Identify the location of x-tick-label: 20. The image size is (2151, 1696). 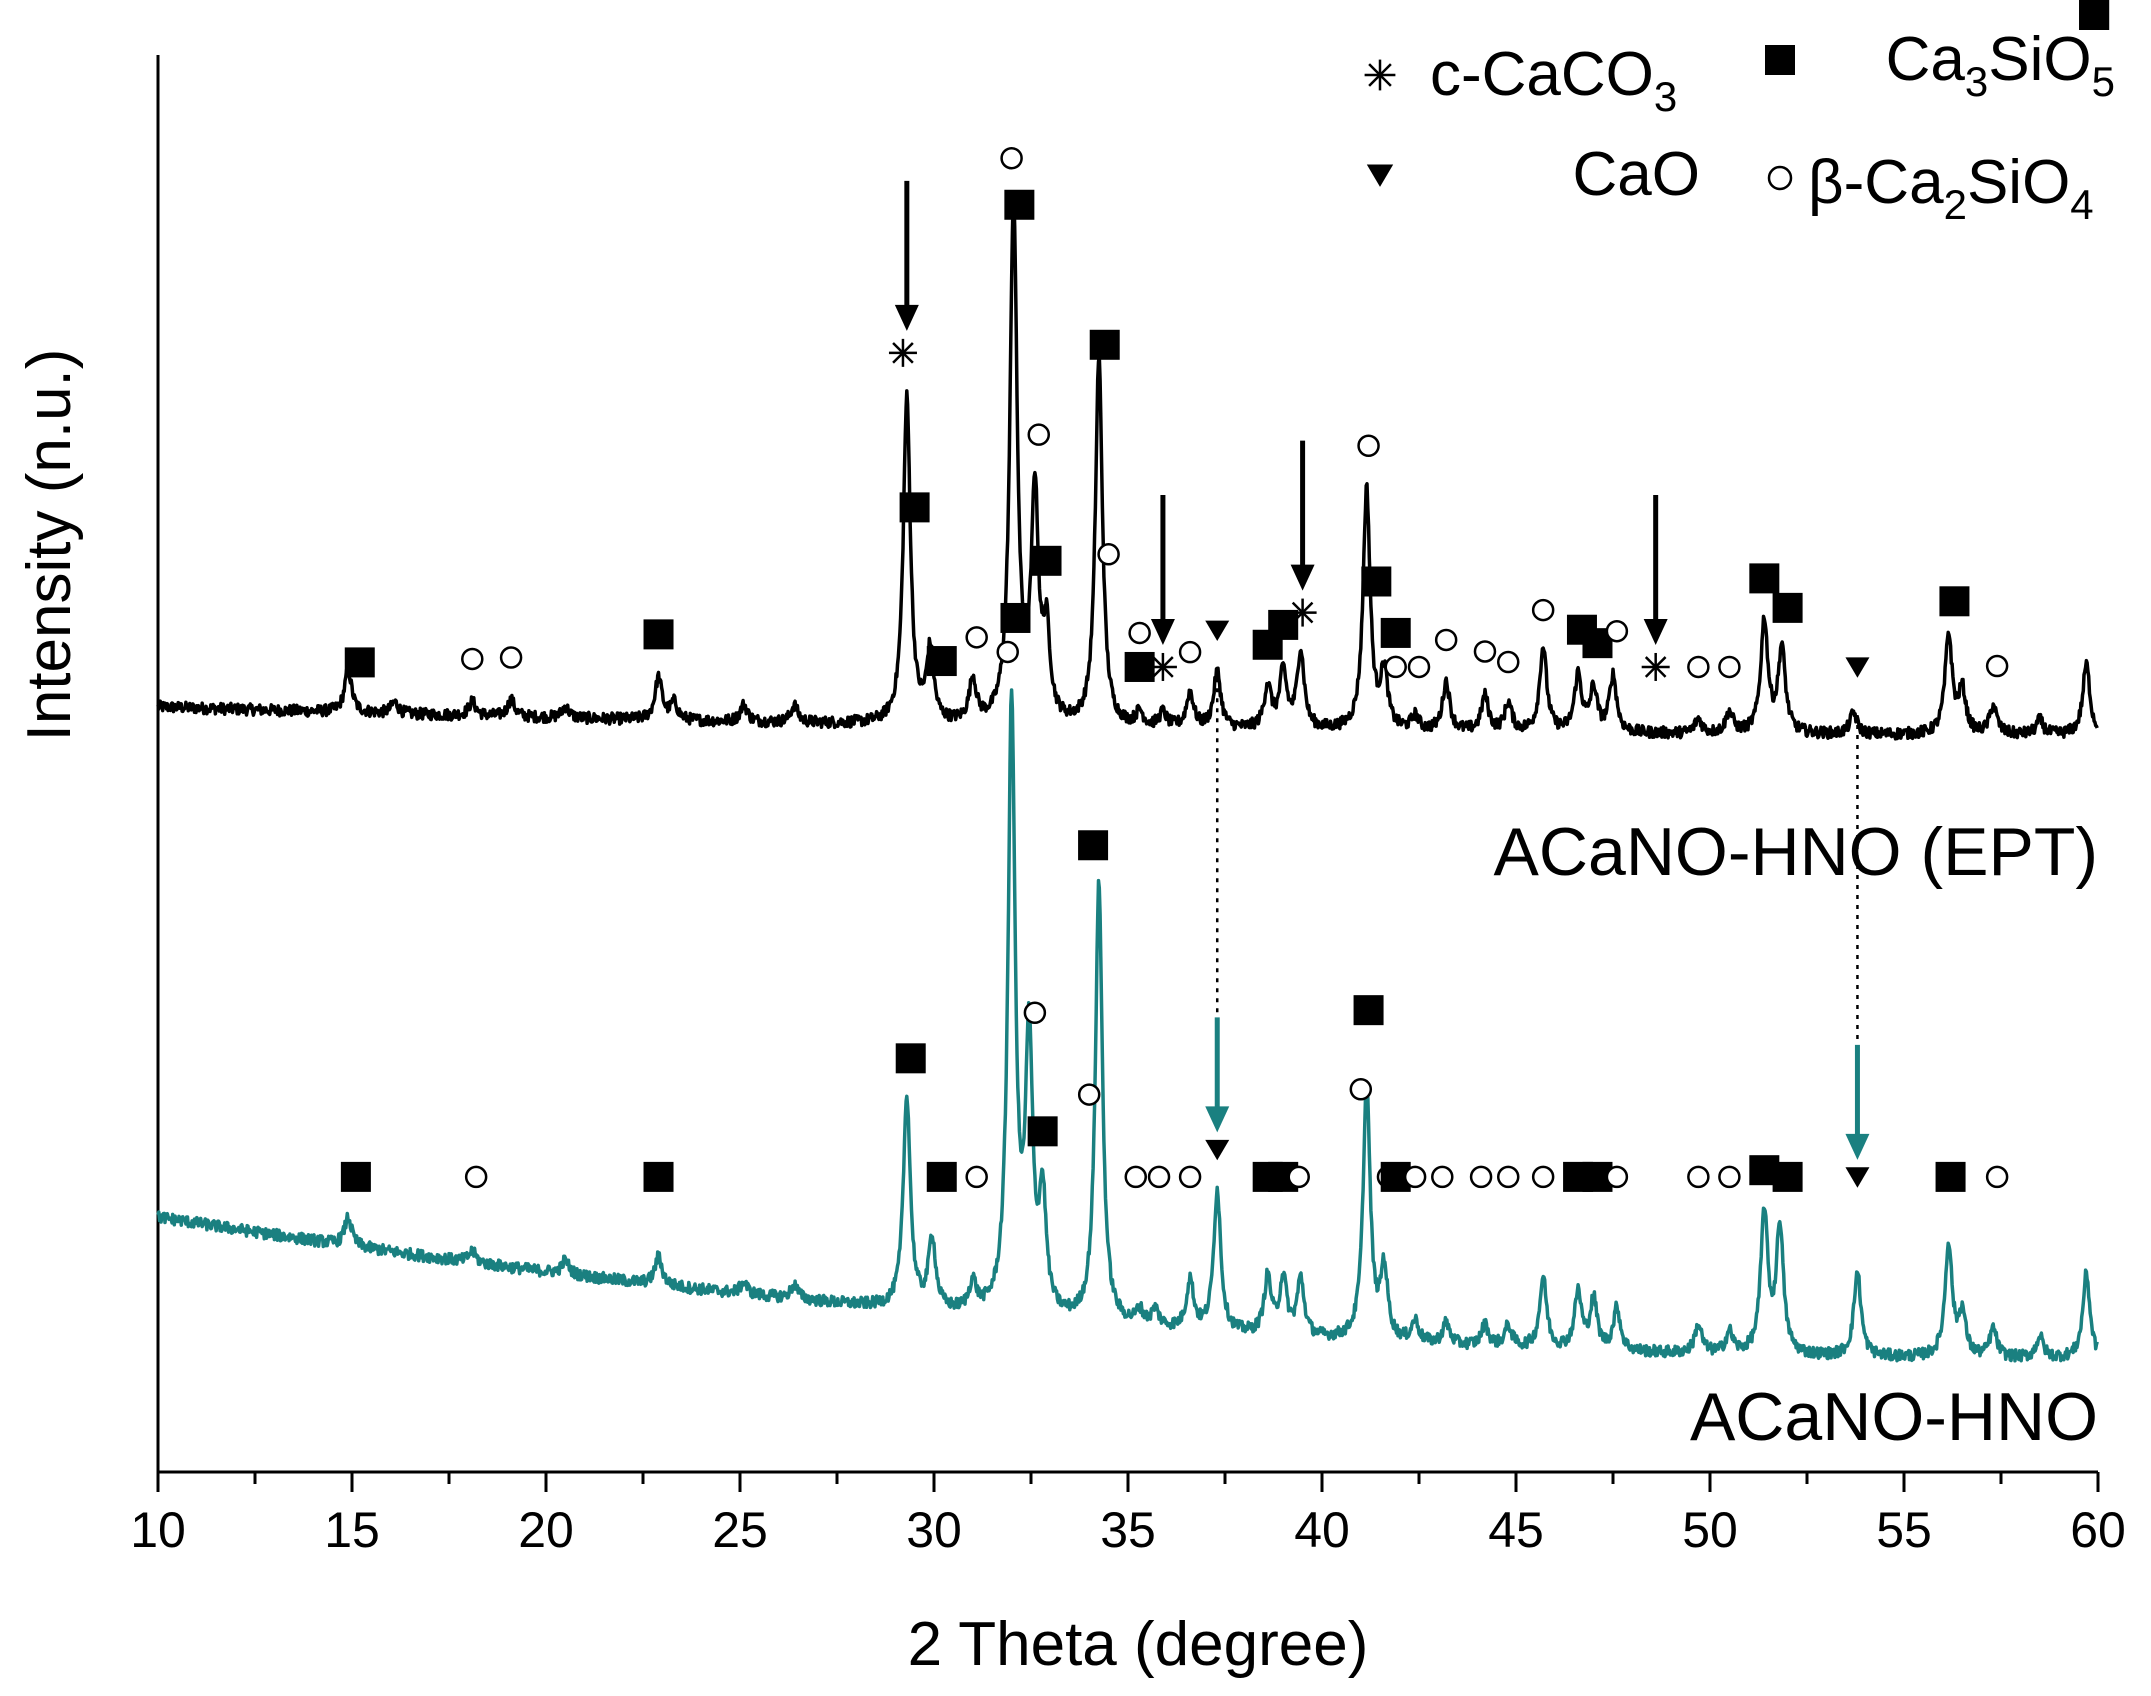
(546, 1530).